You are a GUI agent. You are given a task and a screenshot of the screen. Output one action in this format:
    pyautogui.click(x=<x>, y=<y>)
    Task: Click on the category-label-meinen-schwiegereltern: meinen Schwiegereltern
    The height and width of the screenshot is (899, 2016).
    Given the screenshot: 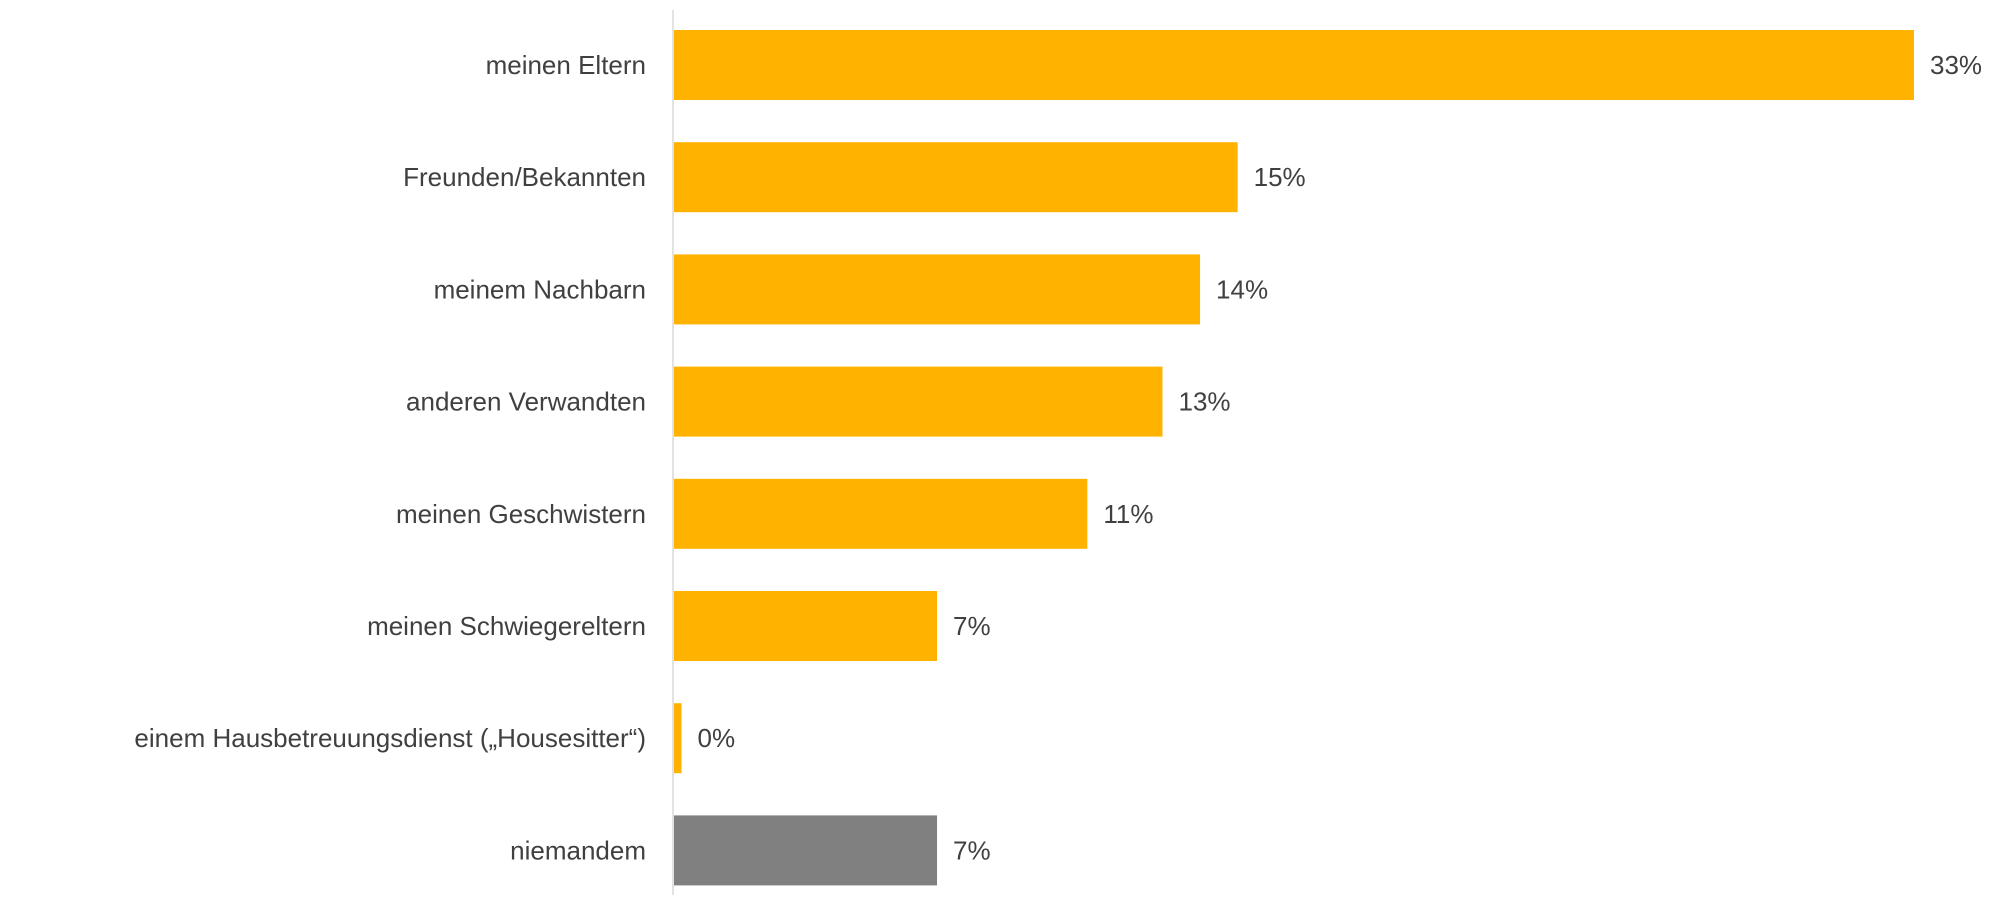 What is the action you would take?
    pyautogui.click(x=506, y=626)
    